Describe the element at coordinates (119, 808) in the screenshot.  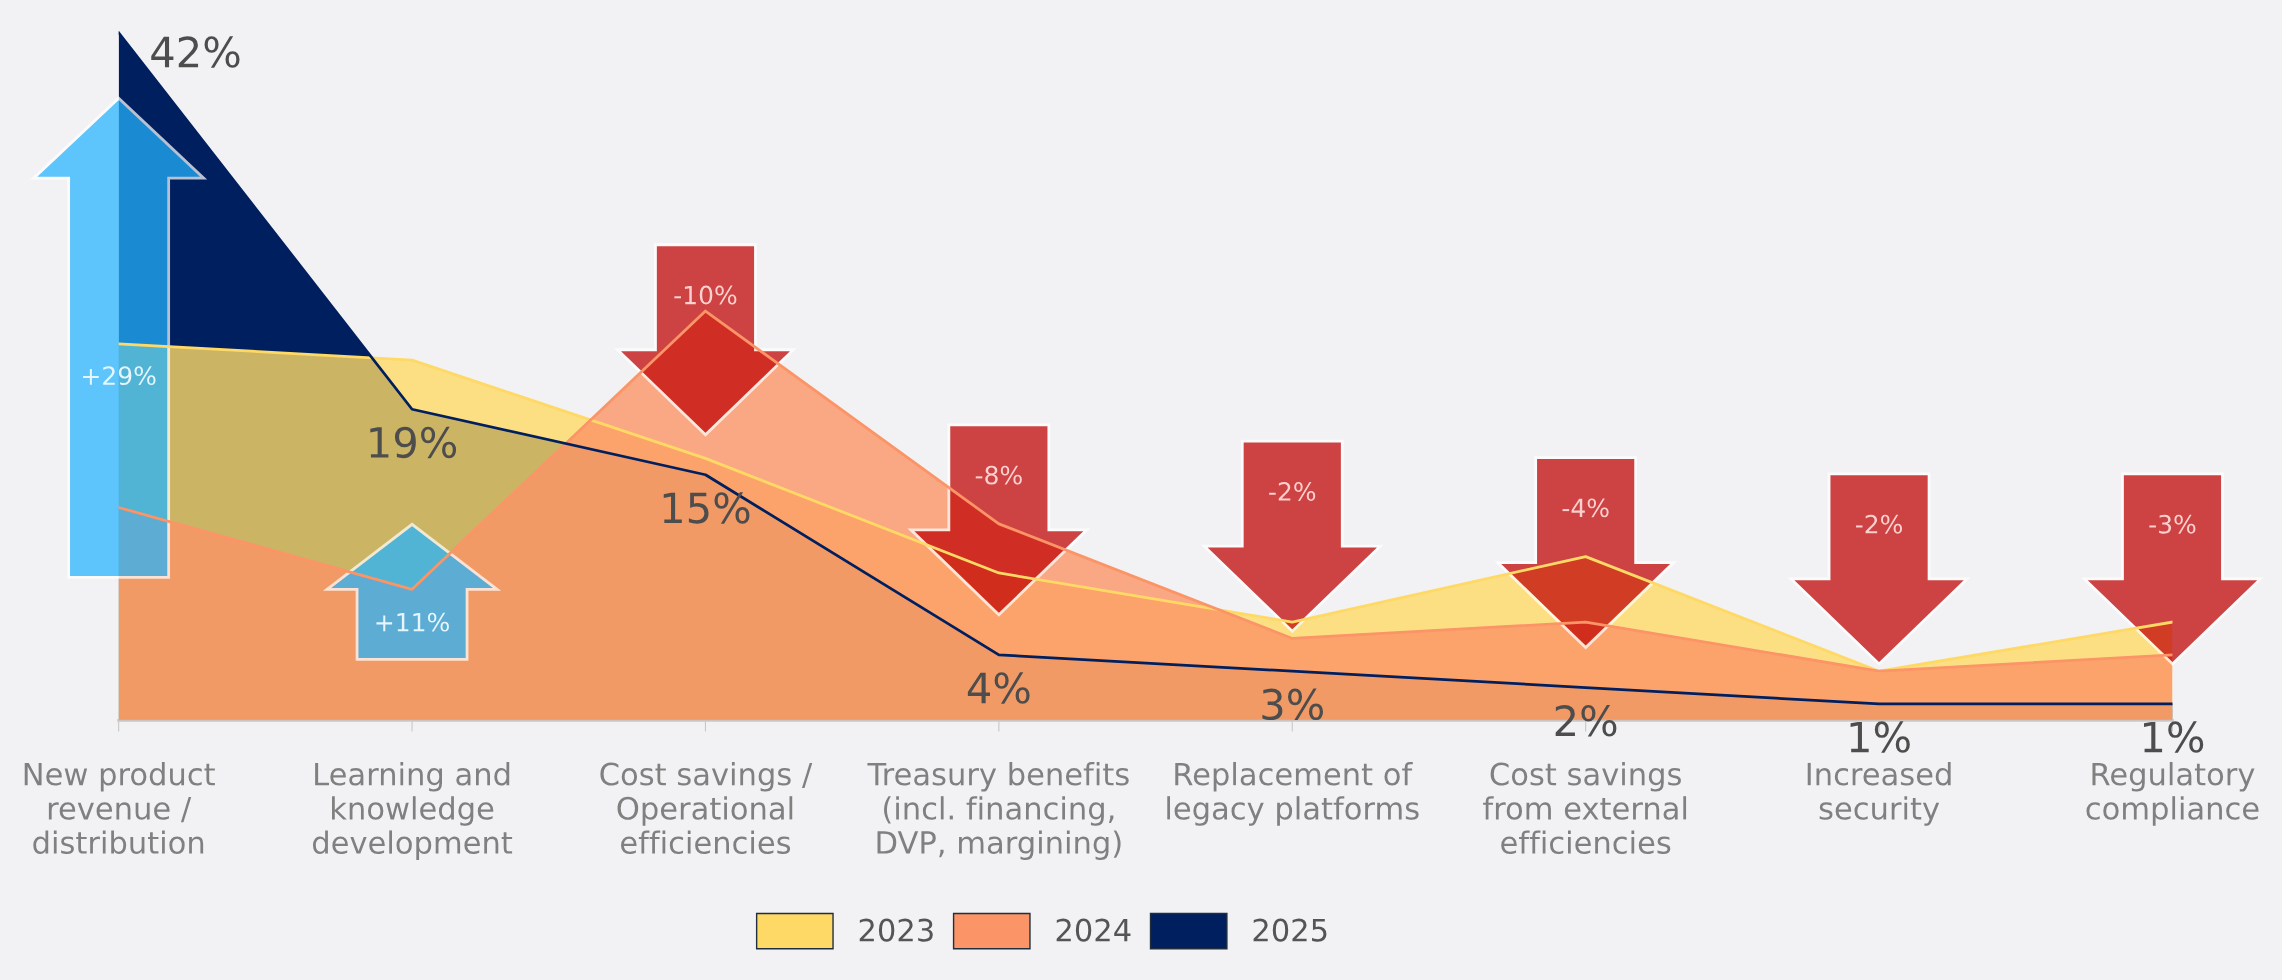
I see `x-tick-label: New product revenue / distribution` at that location.